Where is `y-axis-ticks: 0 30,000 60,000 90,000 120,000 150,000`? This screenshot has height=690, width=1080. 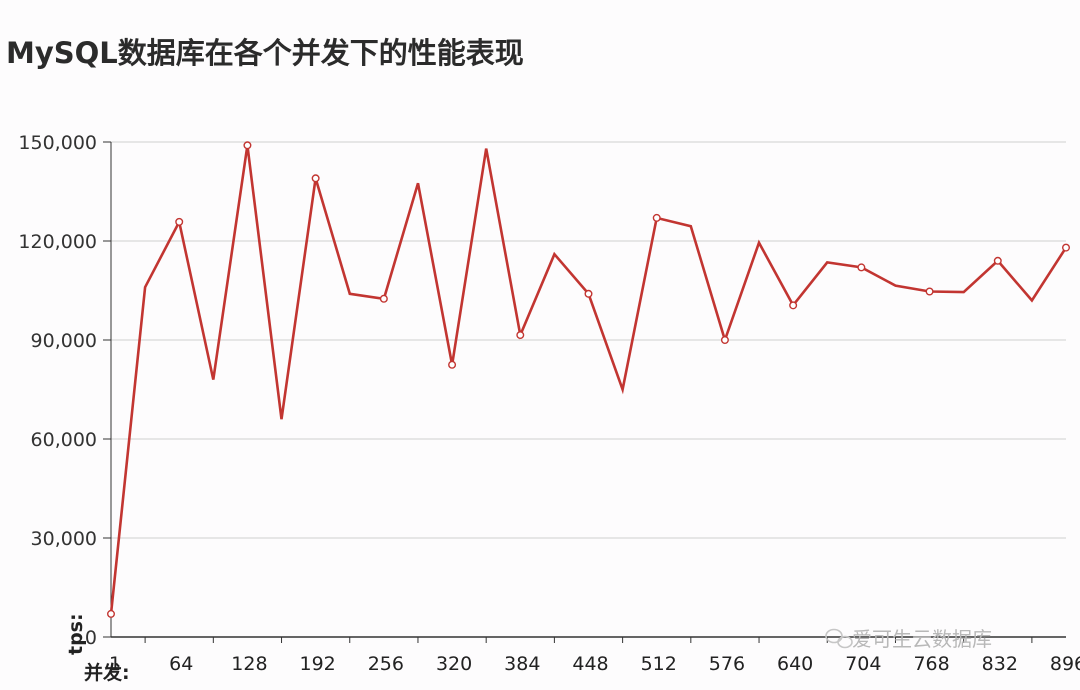 y-axis-ticks: 0 30,000 60,000 90,000 120,000 150,000 is located at coordinates (64, 390).